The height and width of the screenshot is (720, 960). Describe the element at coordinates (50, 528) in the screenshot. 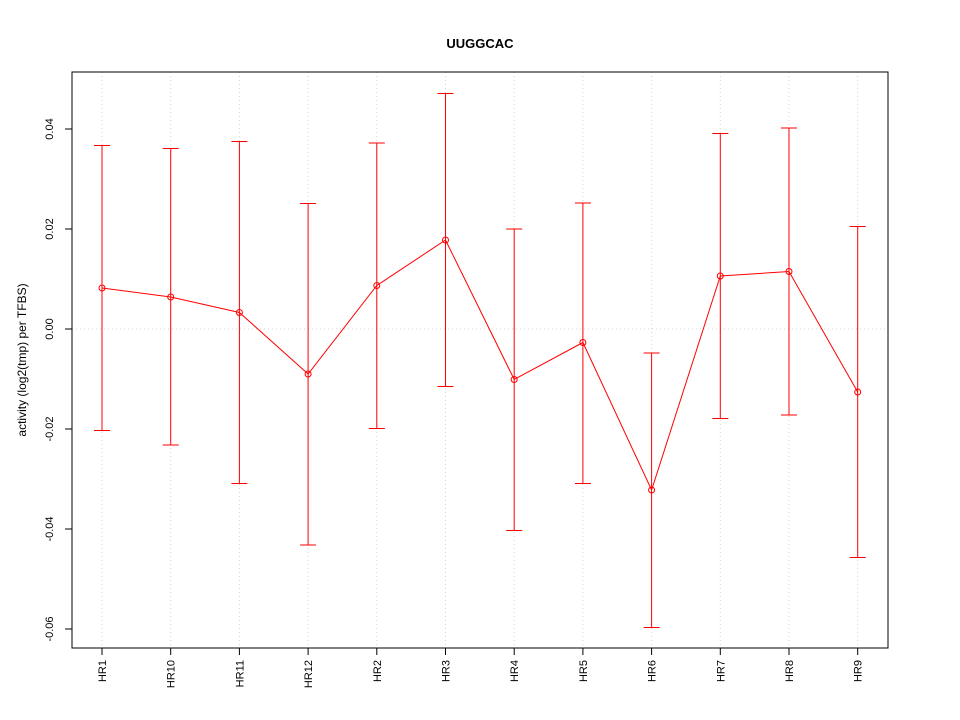

I see `y-tick-label: -0.04` at that location.